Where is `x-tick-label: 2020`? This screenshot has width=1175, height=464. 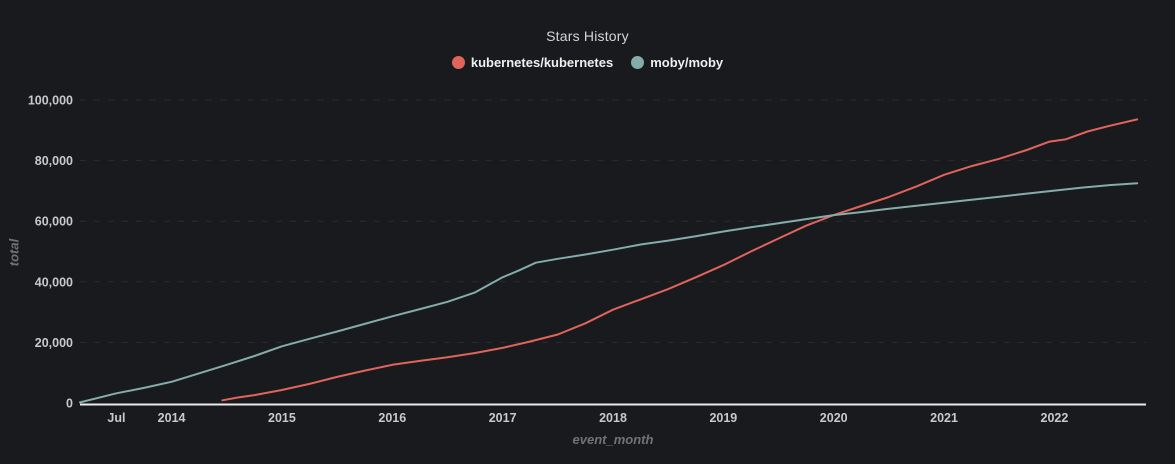
x-tick-label: 2020 is located at coordinates (834, 418).